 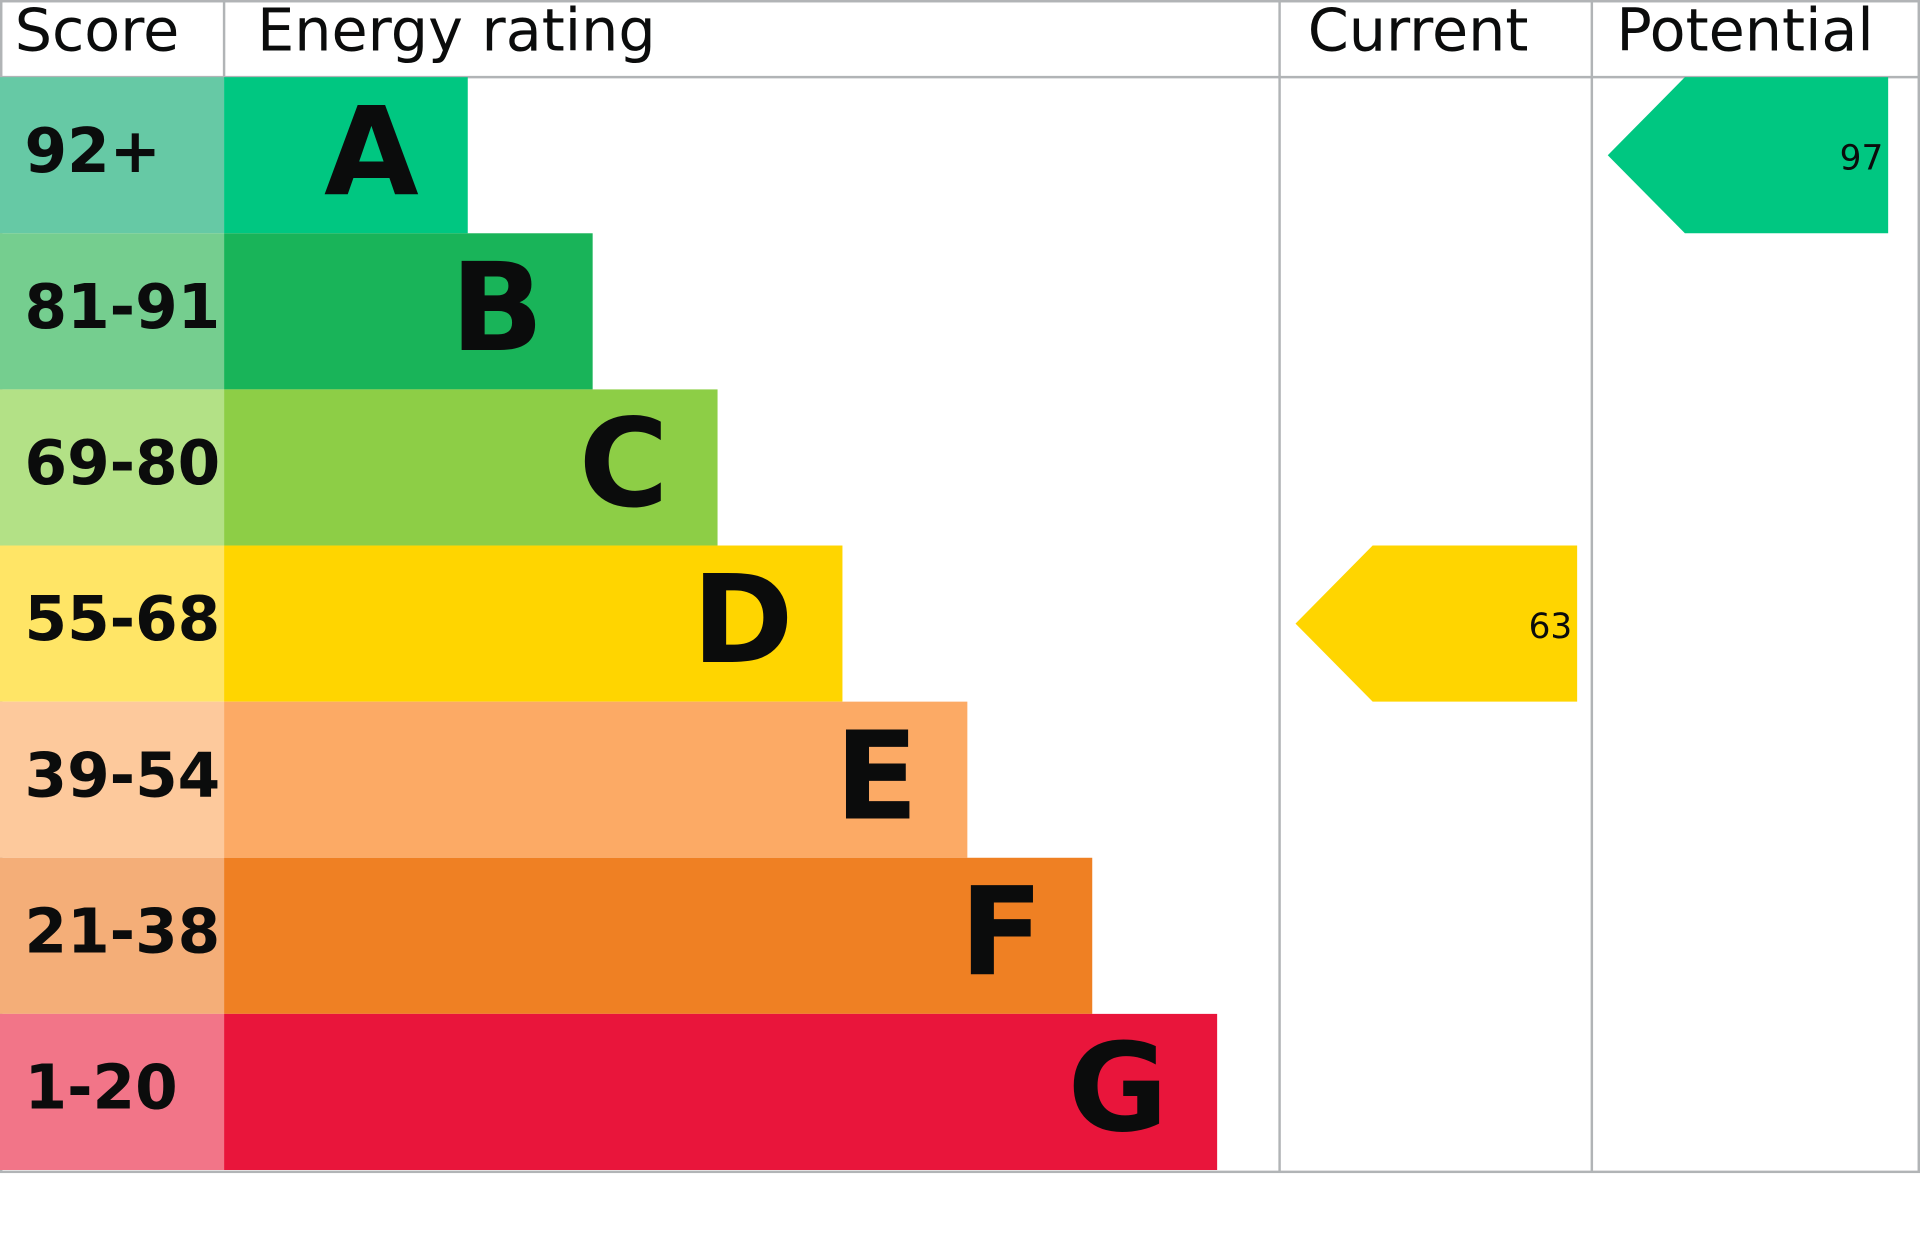 What do you see at coordinates (122, 307) in the screenshot?
I see `score-range: 81-91` at bounding box center [122, 307].